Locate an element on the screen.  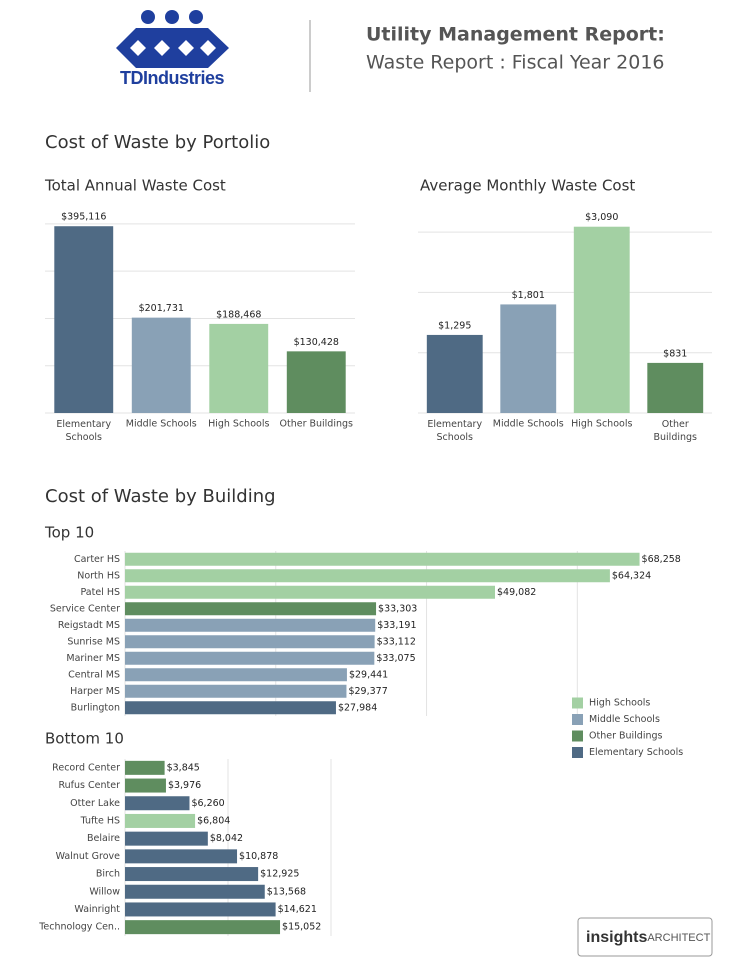
legend-label: Other Buildings is located at coordinates (626, 736).